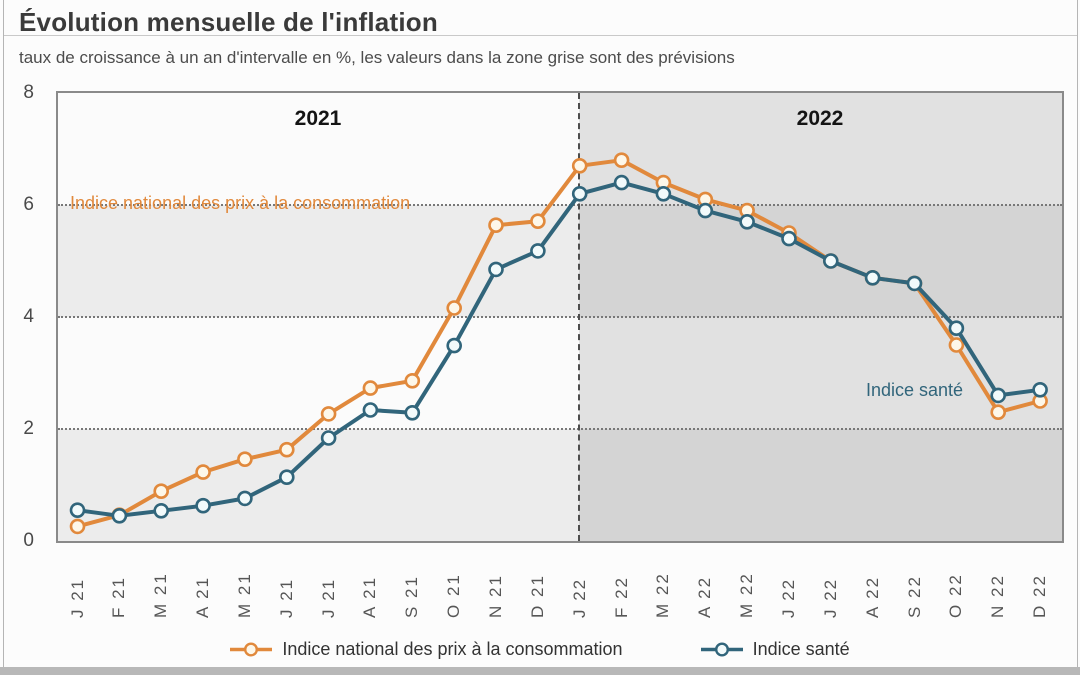 This screenshot has height=675, width=1080. What do you see at coordinates (540, 35) in the screenshot?
I see `title-separator` at bounding box center [540, 35].